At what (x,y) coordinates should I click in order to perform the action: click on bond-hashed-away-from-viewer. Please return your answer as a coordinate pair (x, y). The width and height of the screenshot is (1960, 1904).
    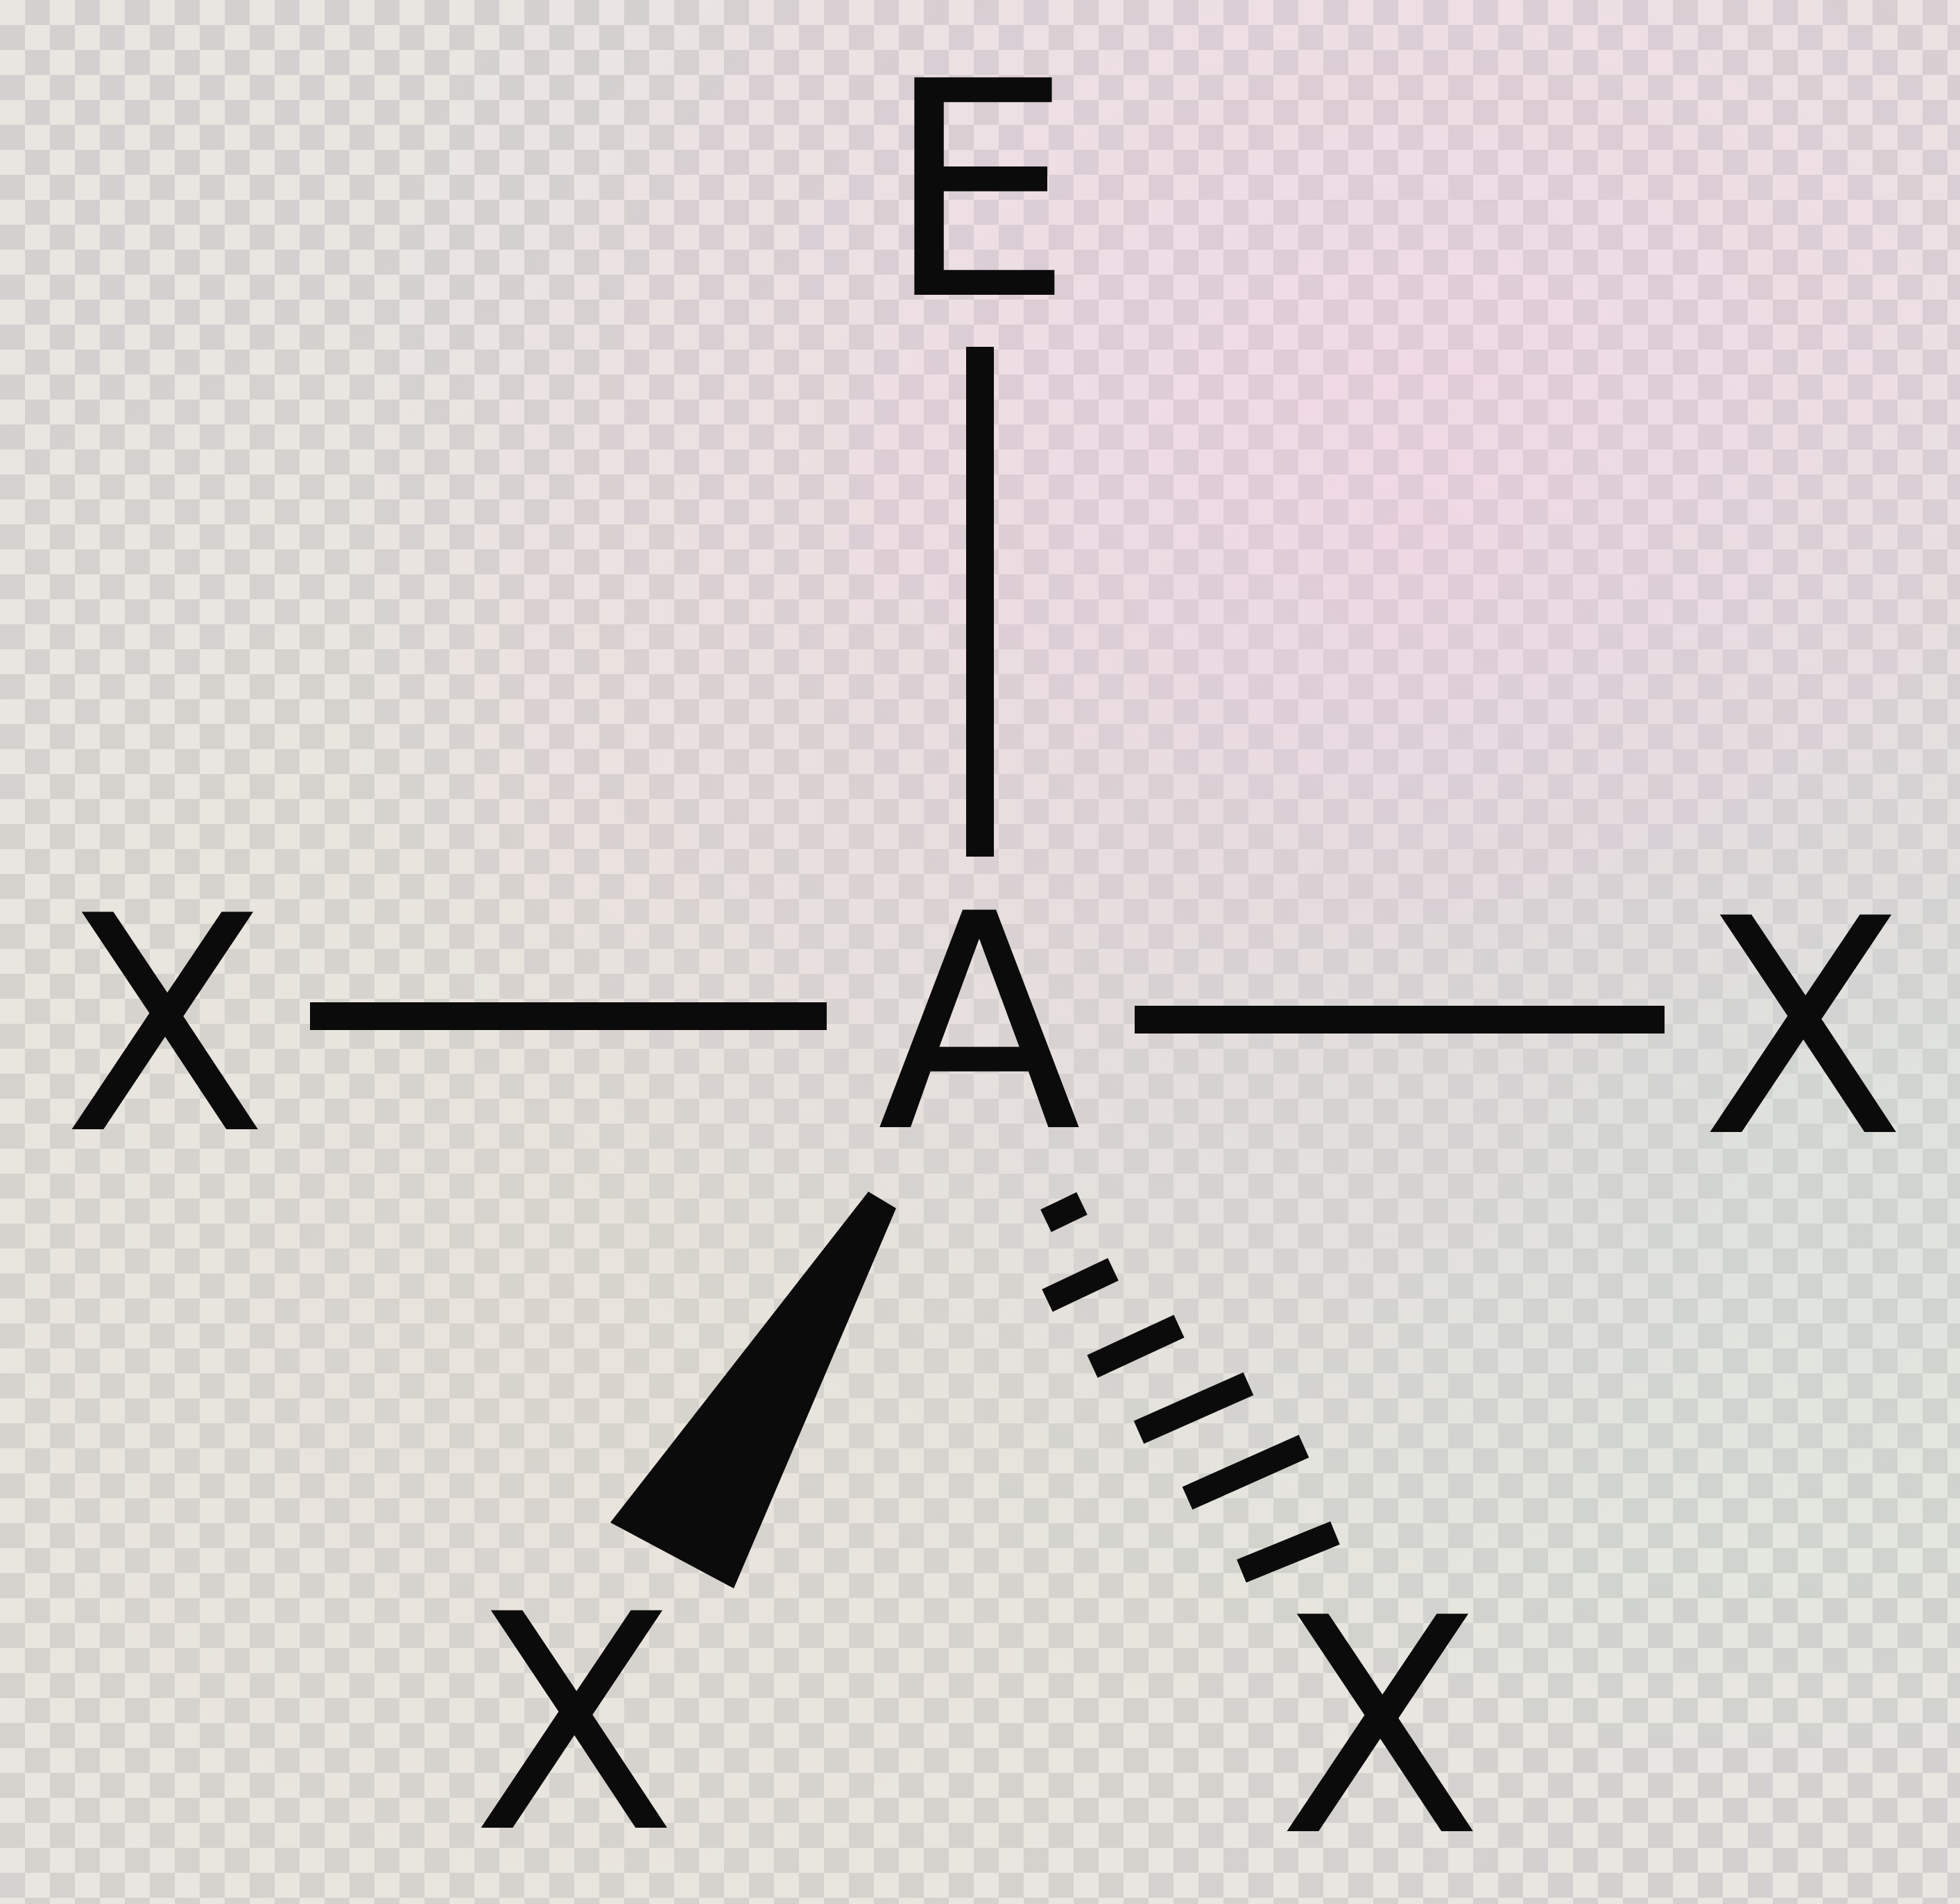
    Looking at the image, I should click on (1190, 1387).